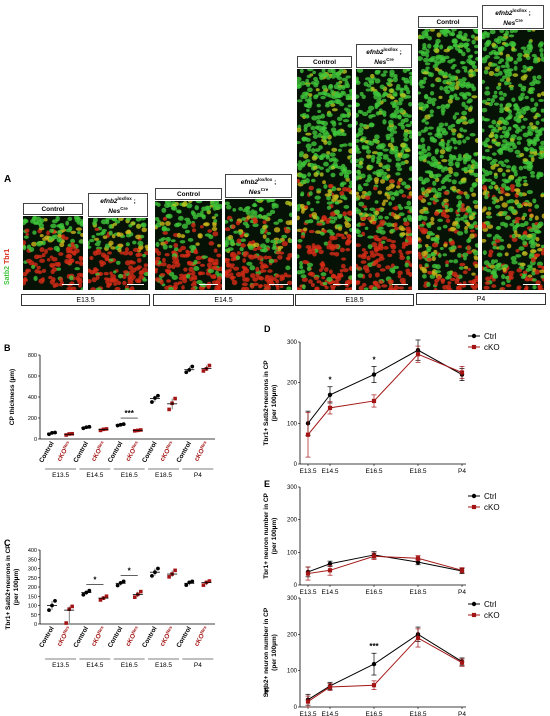 The image size is (550, 716). Describe the element at coordinates (266, 403) in the screenshot. I see `y-label-line1: Tbr1+ Satb2+neurons in CP` at that location.